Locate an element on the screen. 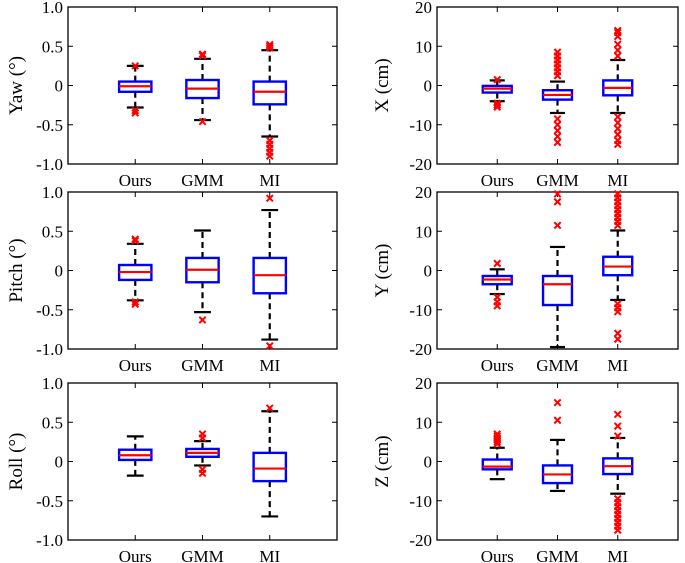  plot-frame is located at coordinates (202, 85).